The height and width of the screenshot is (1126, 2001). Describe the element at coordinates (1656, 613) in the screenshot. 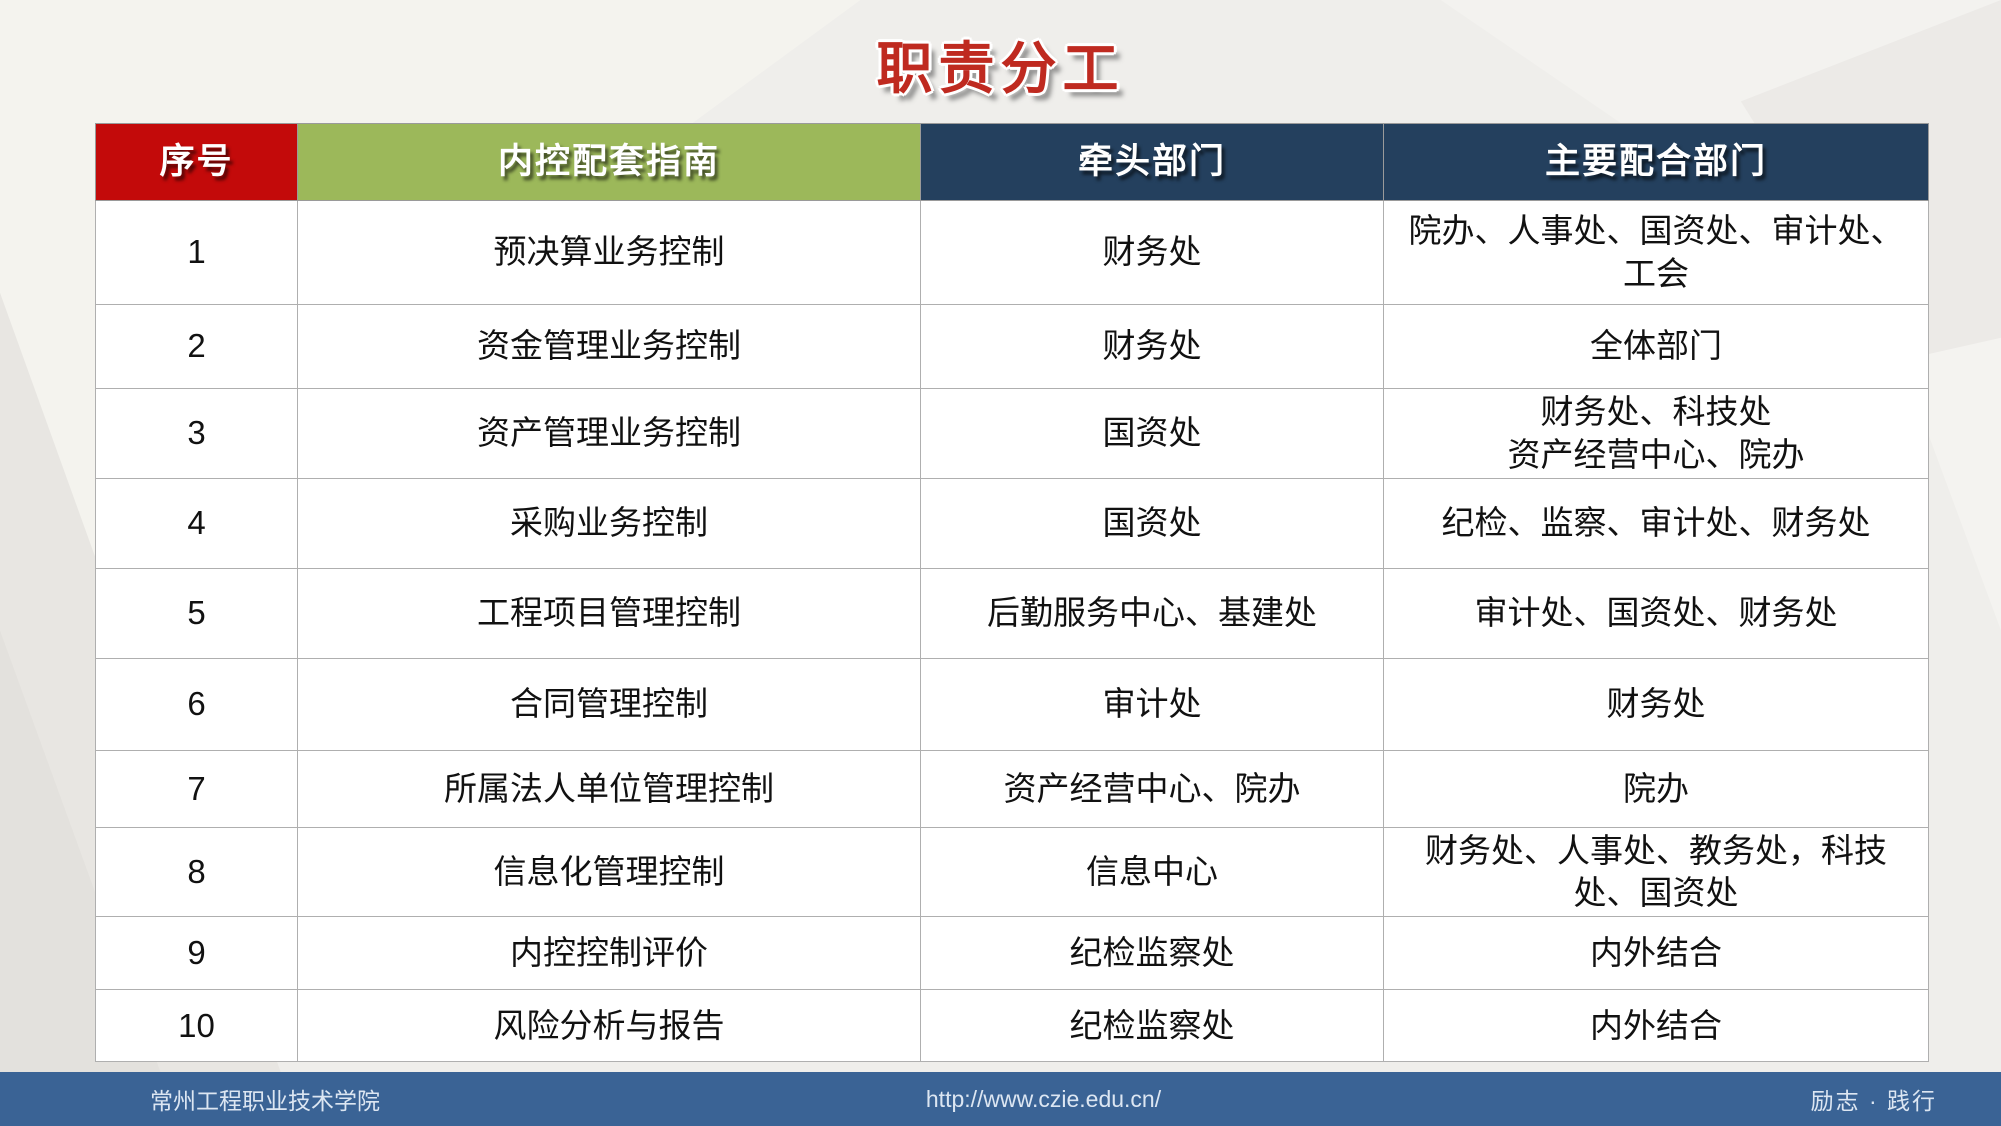

I see `cell-support: 审计处、国资处、财务处` at that location.